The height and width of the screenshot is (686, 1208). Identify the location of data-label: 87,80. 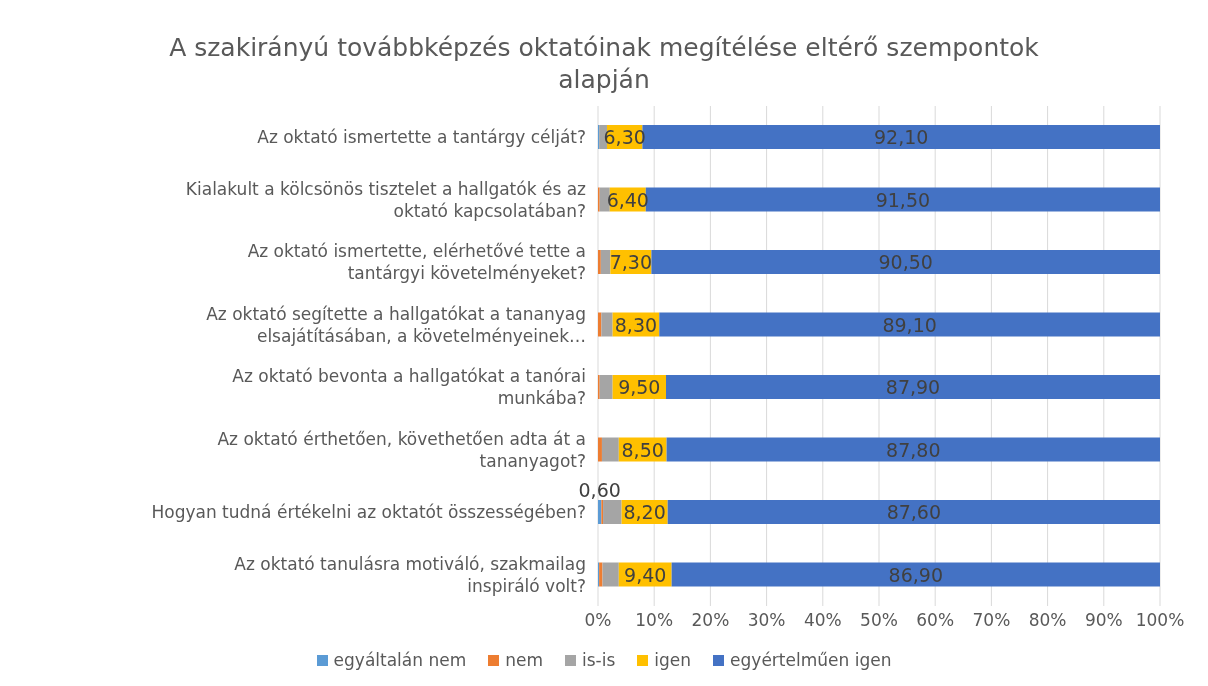
(913, 449).